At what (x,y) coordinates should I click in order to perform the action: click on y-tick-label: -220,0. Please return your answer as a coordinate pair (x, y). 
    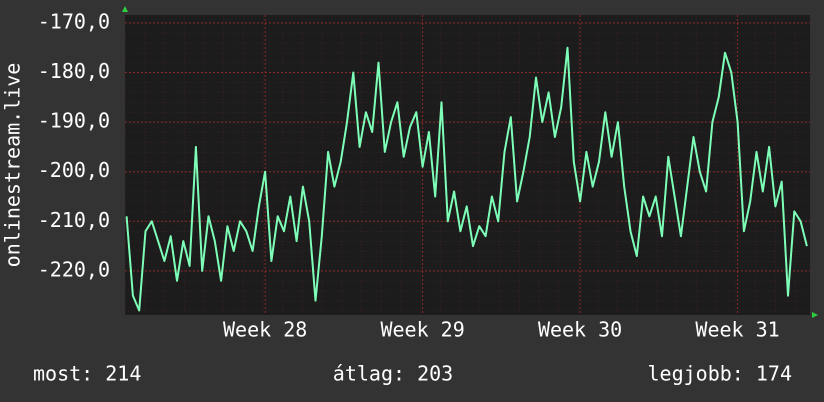
    Looking at the image, I should click on (74, 269).